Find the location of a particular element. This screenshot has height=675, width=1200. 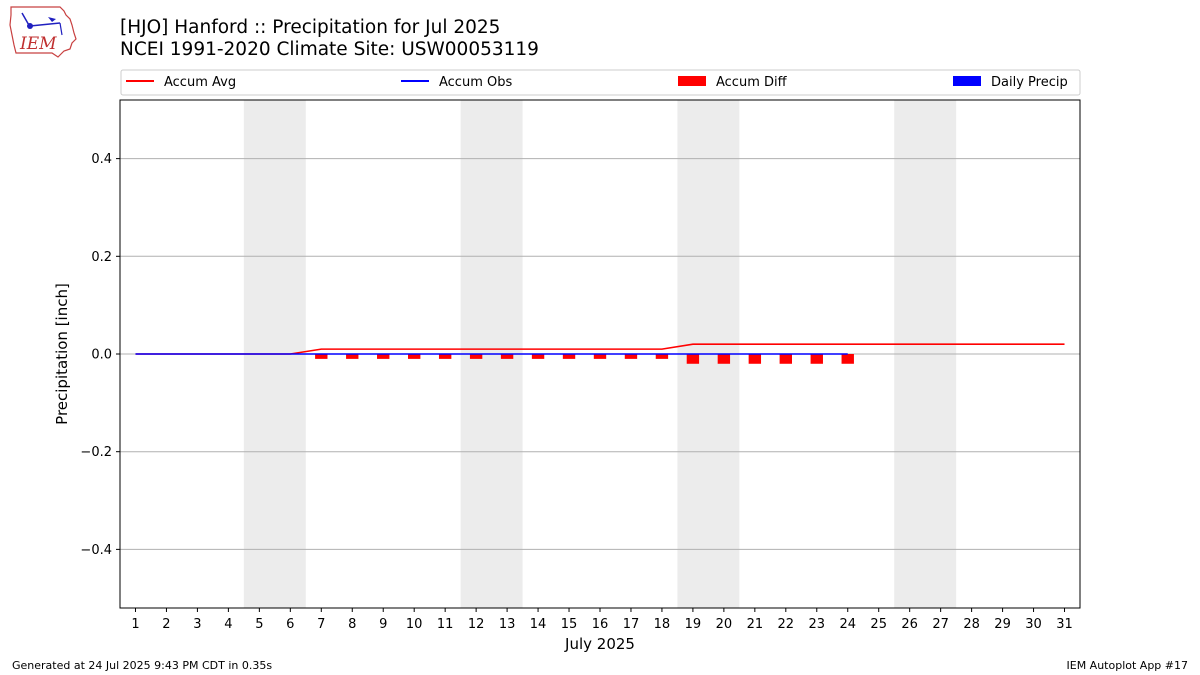

x-tick-label: 9 is located at coordinates (383, 624).